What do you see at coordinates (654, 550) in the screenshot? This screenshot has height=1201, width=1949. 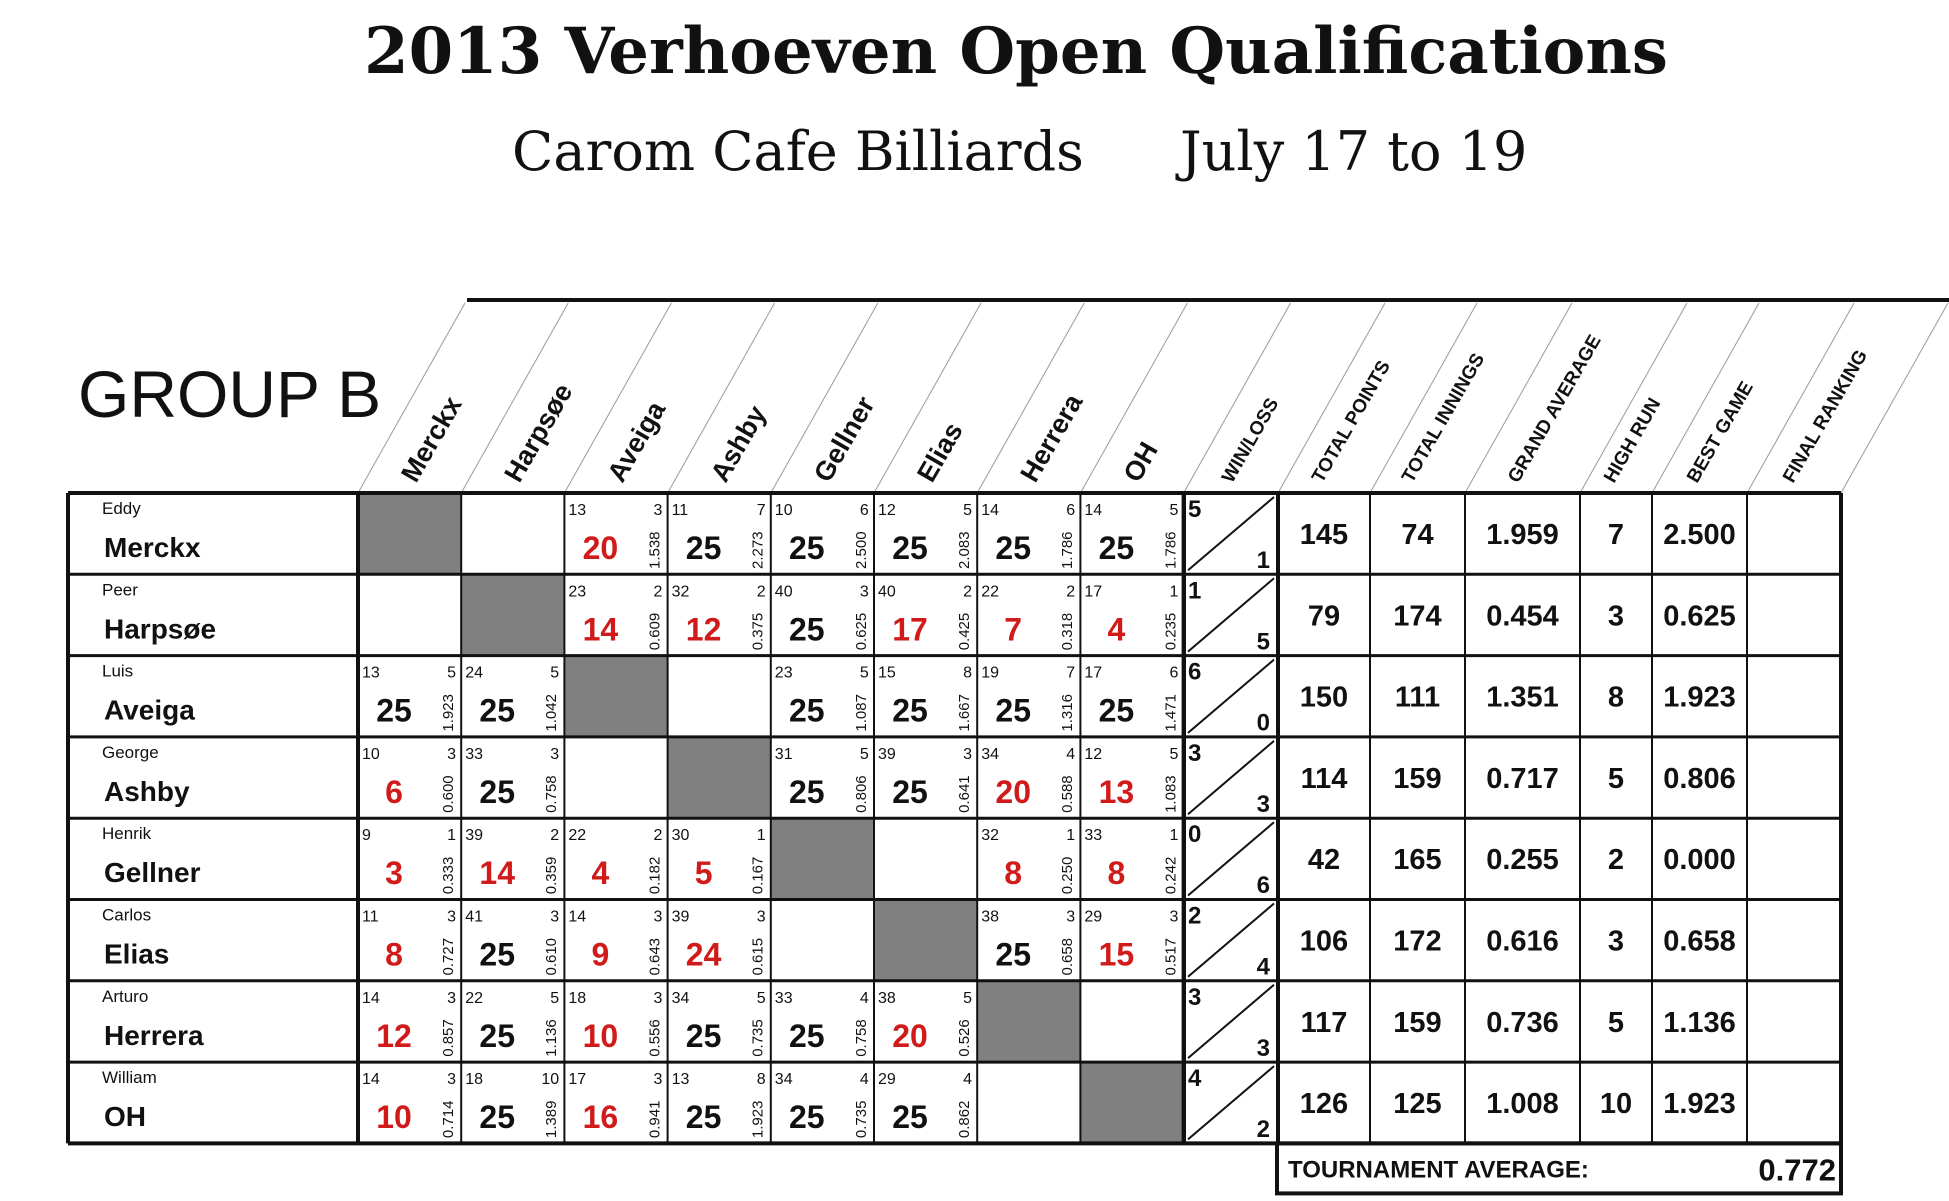 I see `match-average: 1.538` at bounding box center [654, 550].